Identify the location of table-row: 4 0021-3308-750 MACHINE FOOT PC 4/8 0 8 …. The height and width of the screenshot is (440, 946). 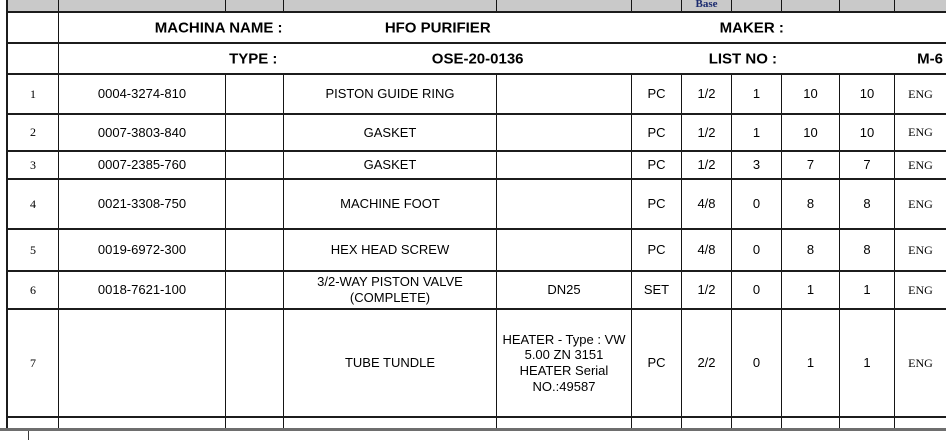
(476, 205).